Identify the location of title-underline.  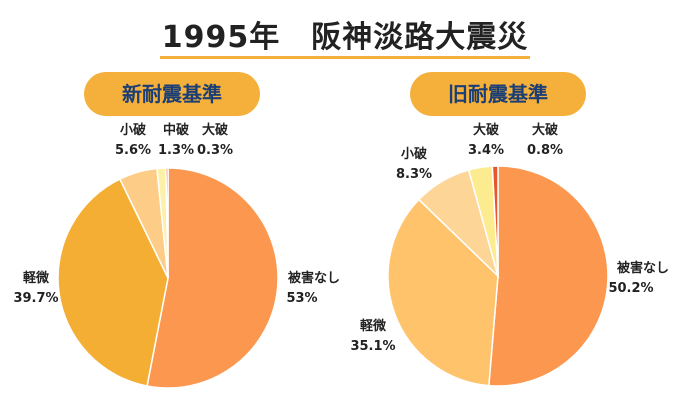
(345, 57).